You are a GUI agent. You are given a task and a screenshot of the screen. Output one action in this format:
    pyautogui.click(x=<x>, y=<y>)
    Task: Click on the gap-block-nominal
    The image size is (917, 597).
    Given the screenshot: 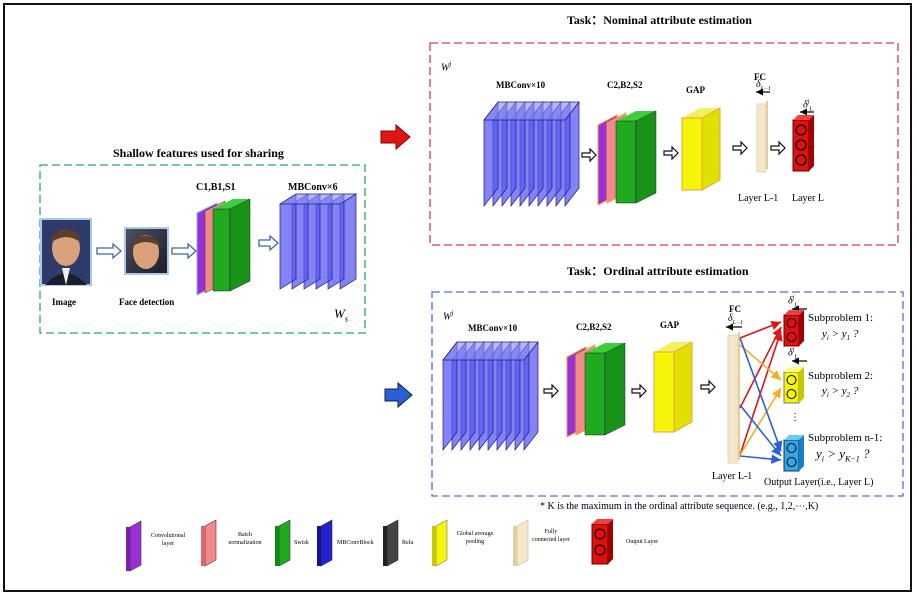 What is the action you would take?
    pyautogui.click(x=701, y=149)
    